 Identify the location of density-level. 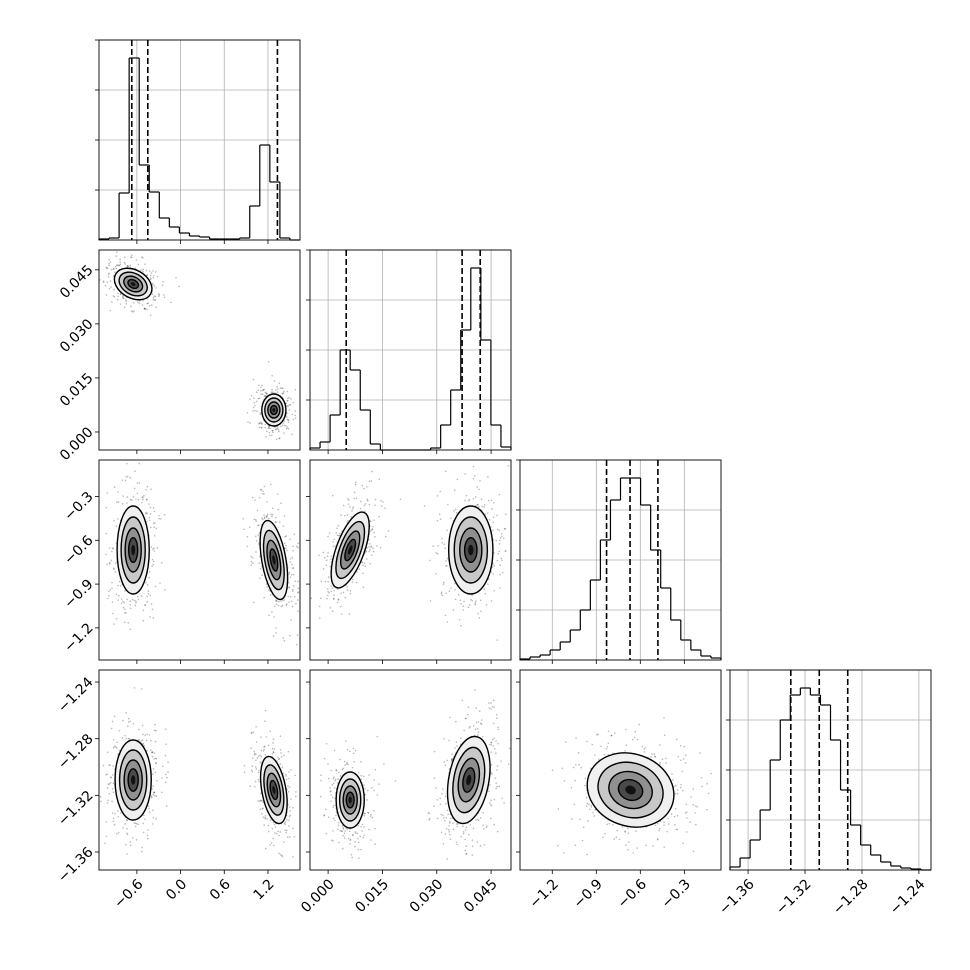
(274, 410).